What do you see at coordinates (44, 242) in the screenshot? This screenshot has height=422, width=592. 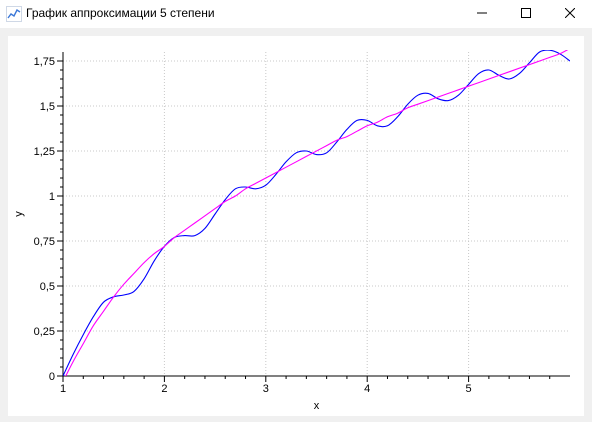 I see `y-tick-label-3: 0,75` at bounding box center [44, 242].